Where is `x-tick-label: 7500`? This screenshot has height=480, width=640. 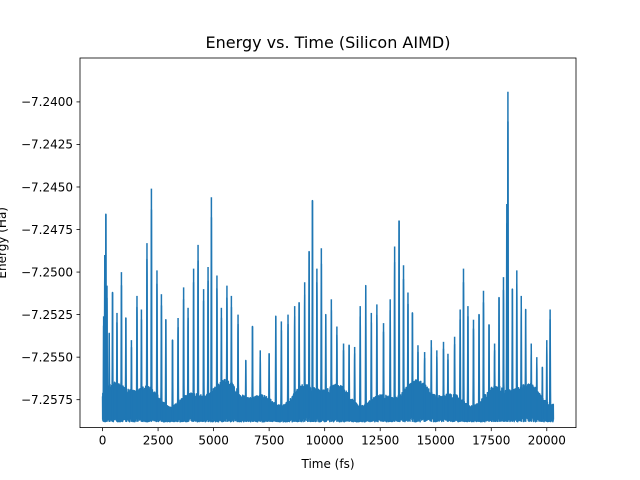
x-tick-label: 7500 is located at coordinates (269, 441).